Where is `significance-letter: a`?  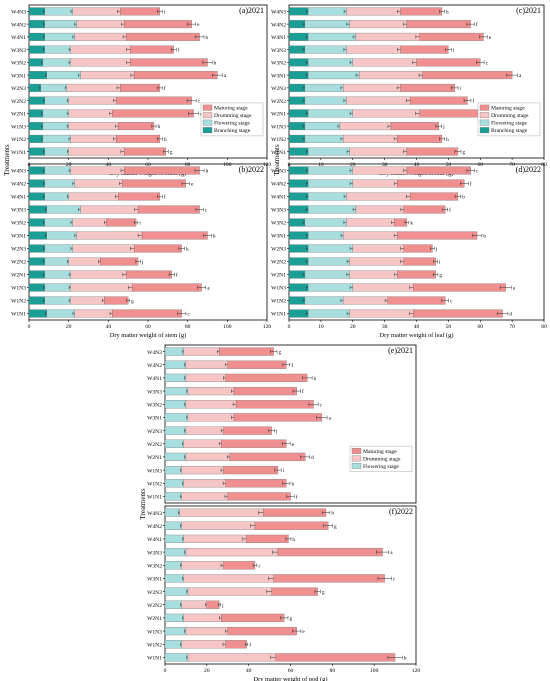
significance-letter: a is located at coordinates (520, 76).